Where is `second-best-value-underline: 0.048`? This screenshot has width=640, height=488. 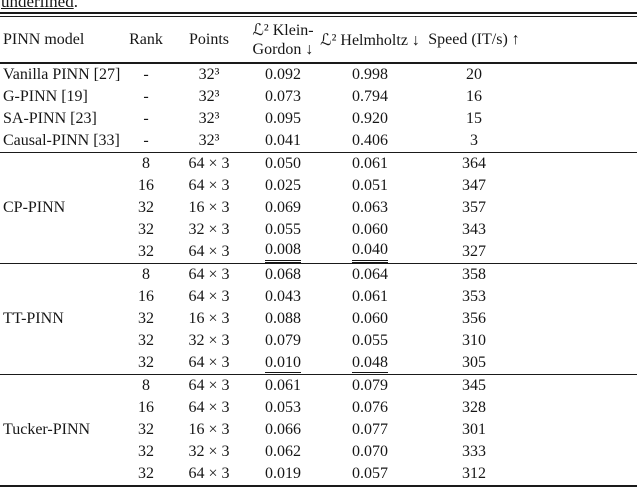
second-best-value-underline: 0.048 is located at coordinates (370, 363).